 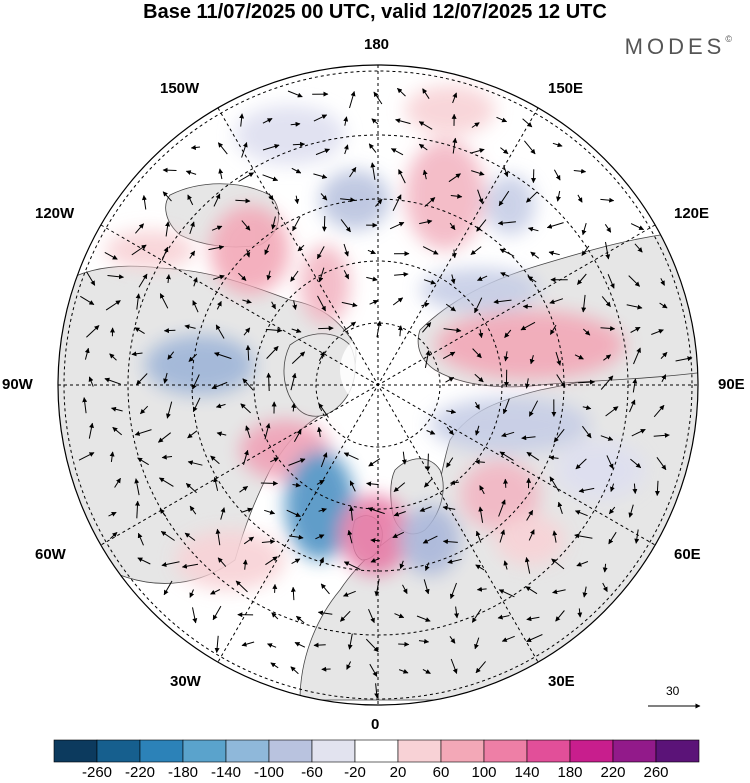 I want to click on colorbar-tick-label: -180, so click(x=183, y=772).